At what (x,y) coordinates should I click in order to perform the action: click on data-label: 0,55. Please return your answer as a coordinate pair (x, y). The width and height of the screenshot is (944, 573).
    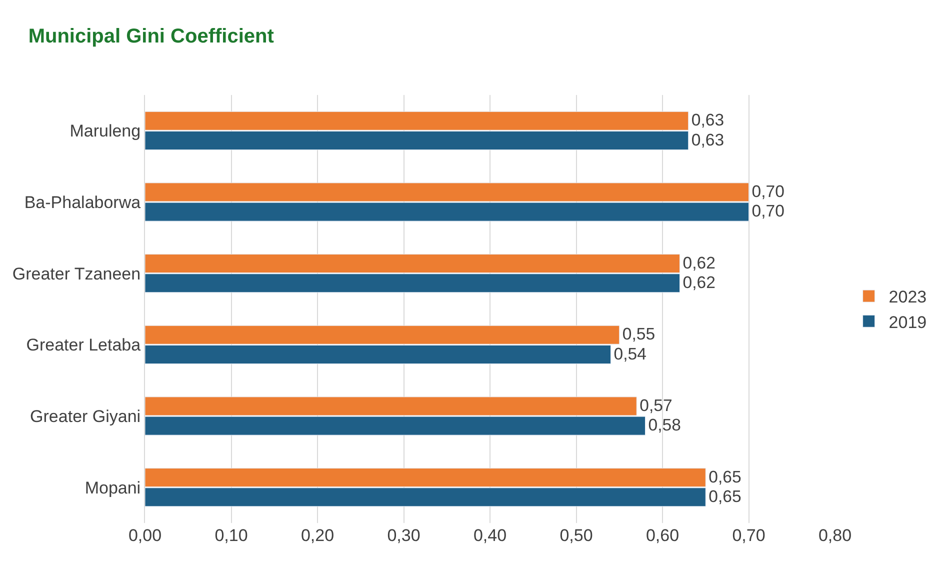
    Looking at the image, I should click on (639, 334).